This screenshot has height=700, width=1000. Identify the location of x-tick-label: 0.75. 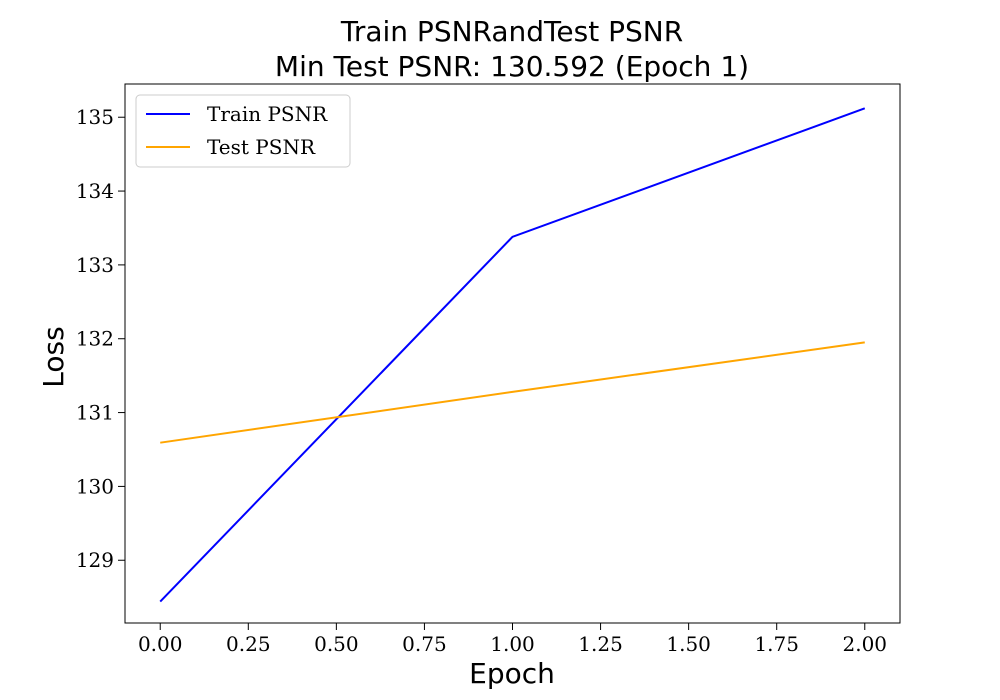
(424, 644).